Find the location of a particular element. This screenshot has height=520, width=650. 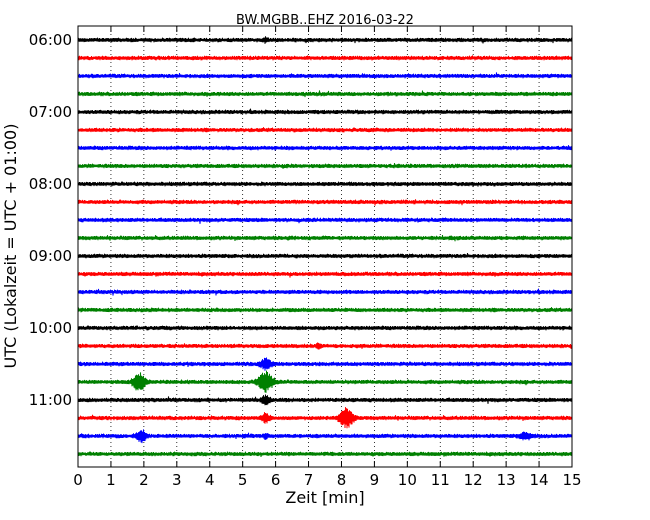

x-tick-label-11: 11 is located at coordinates (440, 480).